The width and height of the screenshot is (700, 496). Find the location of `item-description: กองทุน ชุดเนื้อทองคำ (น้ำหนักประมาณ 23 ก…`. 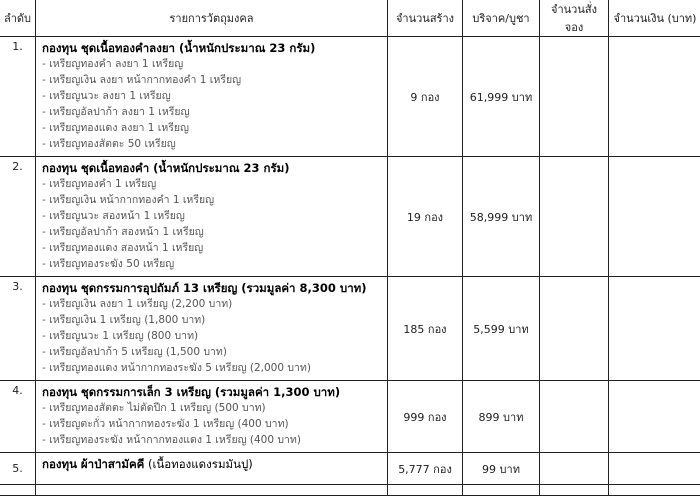

item-description: กองทุน ชุดเนื้อทองคำ (น้ำหนักประมาณ 23 ก… is located at coordinates (212, 217).